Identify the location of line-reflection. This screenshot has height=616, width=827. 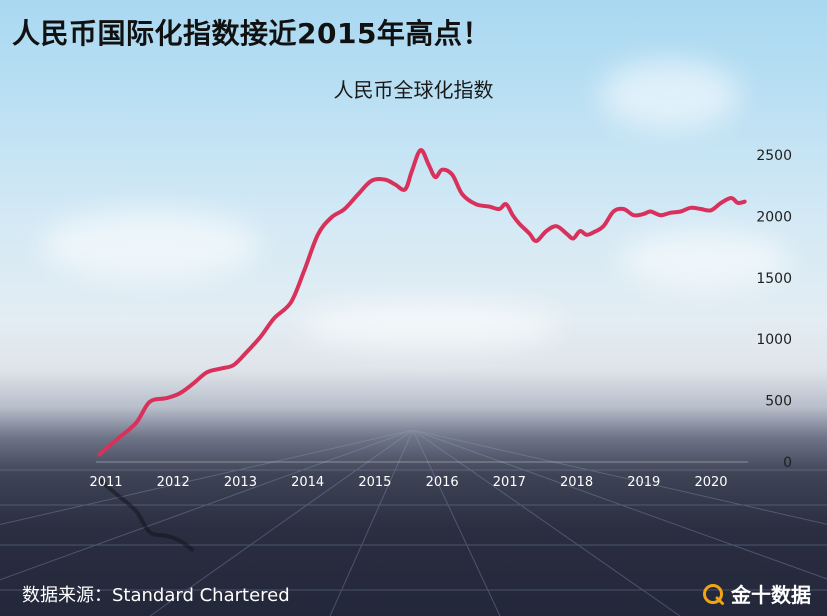
(146, 515).